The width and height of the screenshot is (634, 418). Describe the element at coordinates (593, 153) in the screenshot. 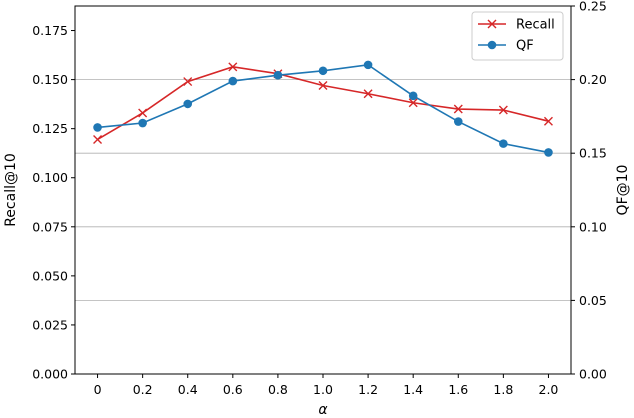

I see `y-right-tick-label: 0.15` at that location.